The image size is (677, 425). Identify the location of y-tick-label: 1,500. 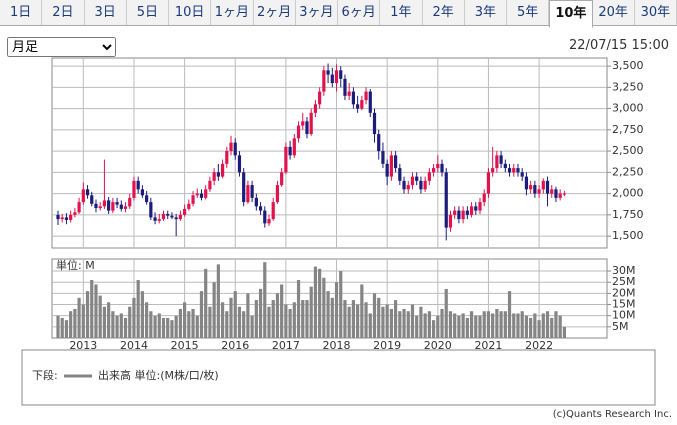
(628, 235).